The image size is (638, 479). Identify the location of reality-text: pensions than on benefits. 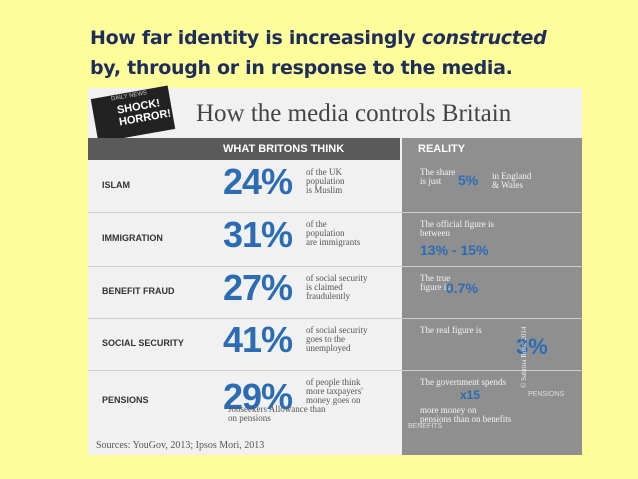
(466, 419).